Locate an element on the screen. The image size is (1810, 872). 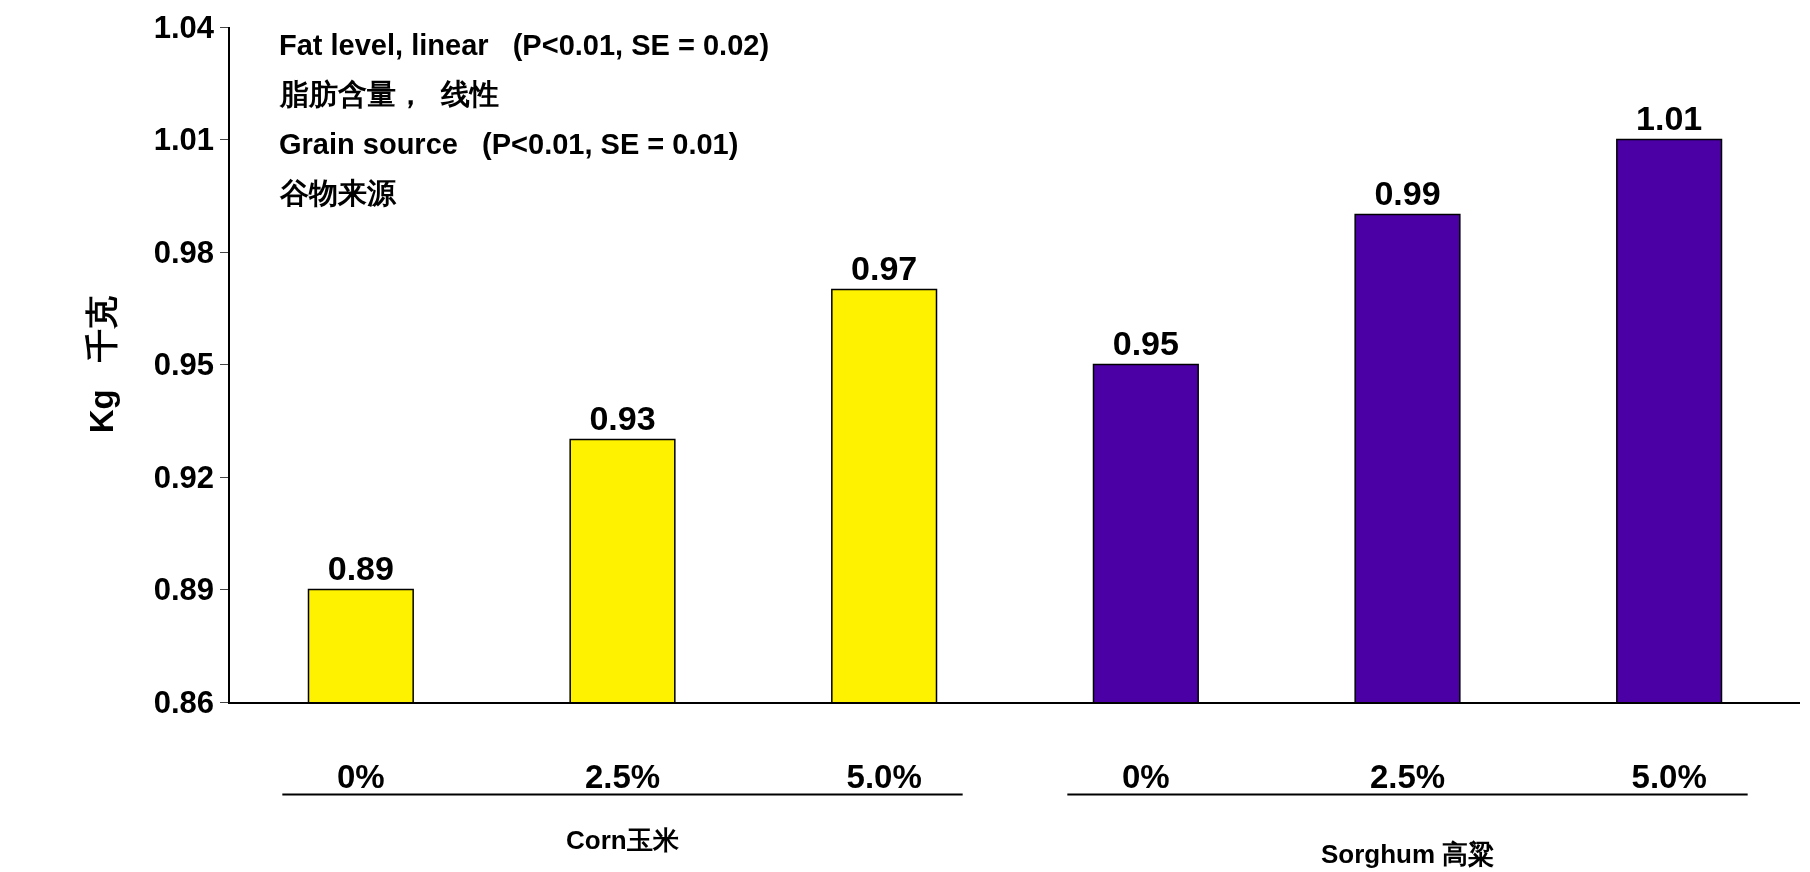
data-label: 0.97 is located at coordinates (884, 267).